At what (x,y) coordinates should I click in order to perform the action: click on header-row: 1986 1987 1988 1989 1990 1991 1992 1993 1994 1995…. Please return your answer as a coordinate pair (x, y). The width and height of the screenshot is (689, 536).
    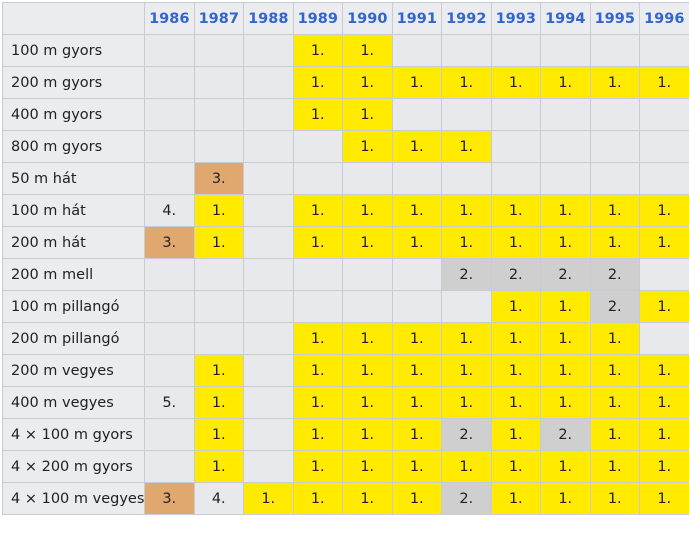
    Looking at the image, I should click on (345, 18).